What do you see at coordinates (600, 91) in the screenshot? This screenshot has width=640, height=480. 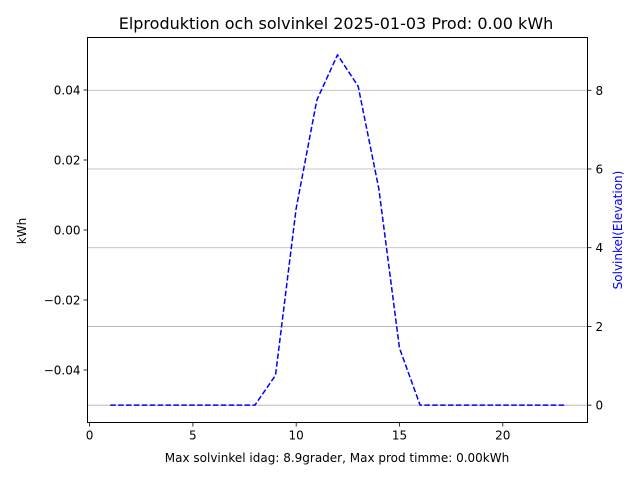 I see `y-right-tick-label: 8` at bounding box center [600, 91].